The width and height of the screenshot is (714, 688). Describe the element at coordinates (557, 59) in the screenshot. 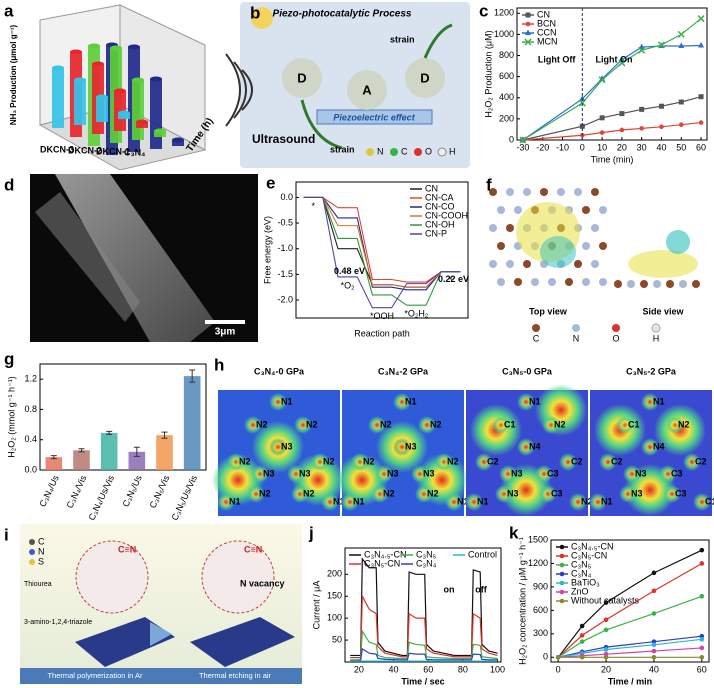

I see `annotation: Light Off` at that location.